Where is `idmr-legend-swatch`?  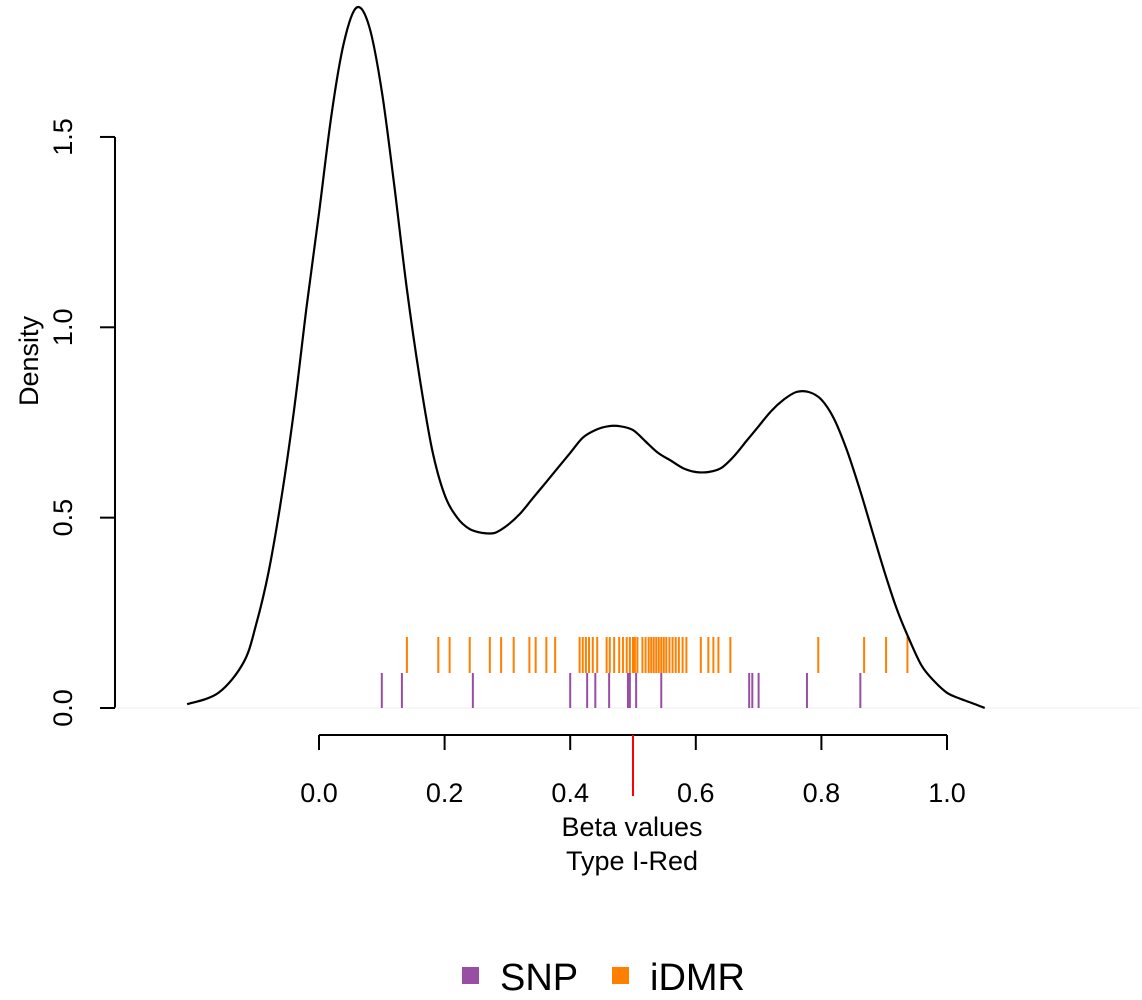
idmr-legend-swatch is located at coordinates (620, 975).